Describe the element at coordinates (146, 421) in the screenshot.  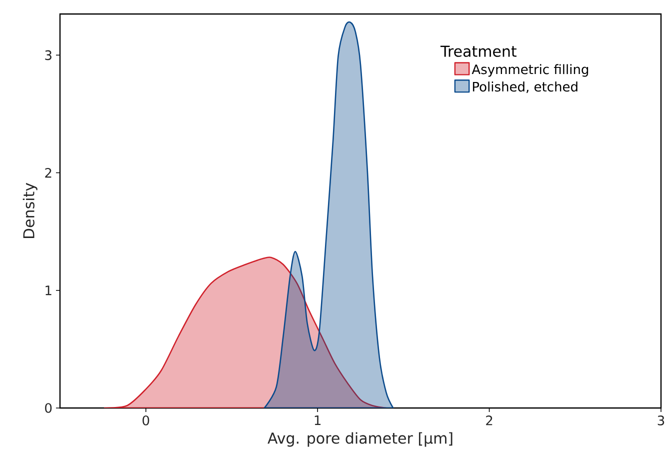
I see `x-tick-label: 0` at that location.